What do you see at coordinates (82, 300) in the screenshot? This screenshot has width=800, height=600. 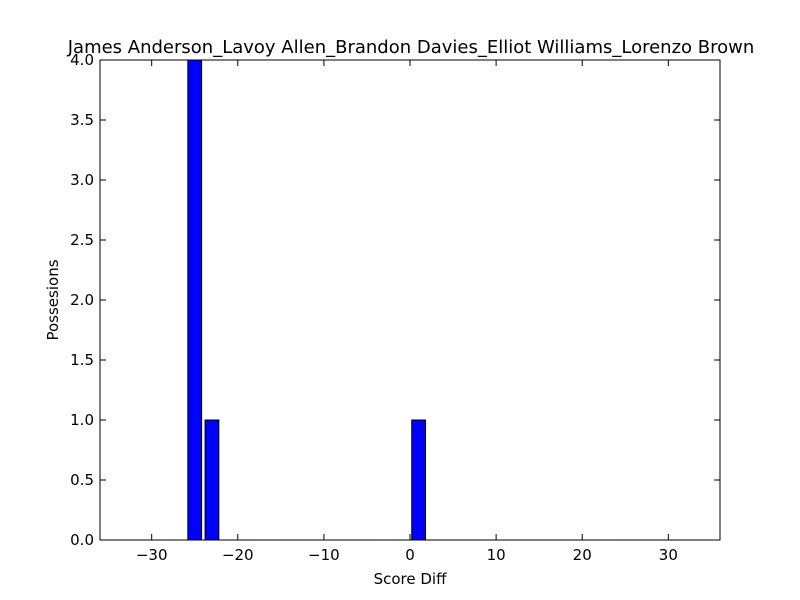 I see `y-tick-label: 2.0` at bounding box center [82, 300].